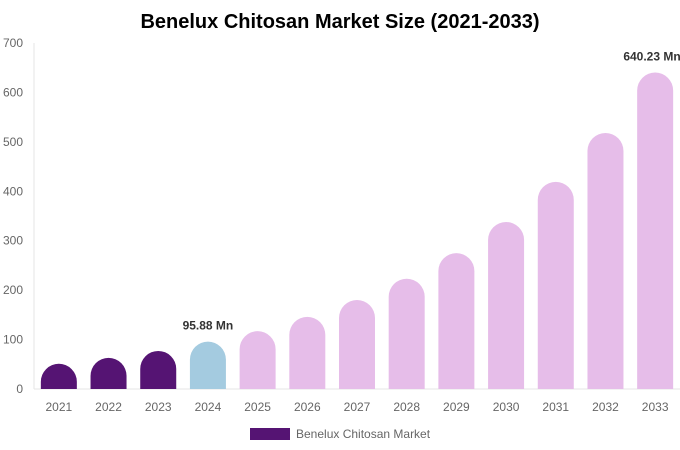 This screenshot has height=450, width=680. Describe the element at coordinates (257, 407) in the screenshot. I see `x-tick-label: 2025` at that location.